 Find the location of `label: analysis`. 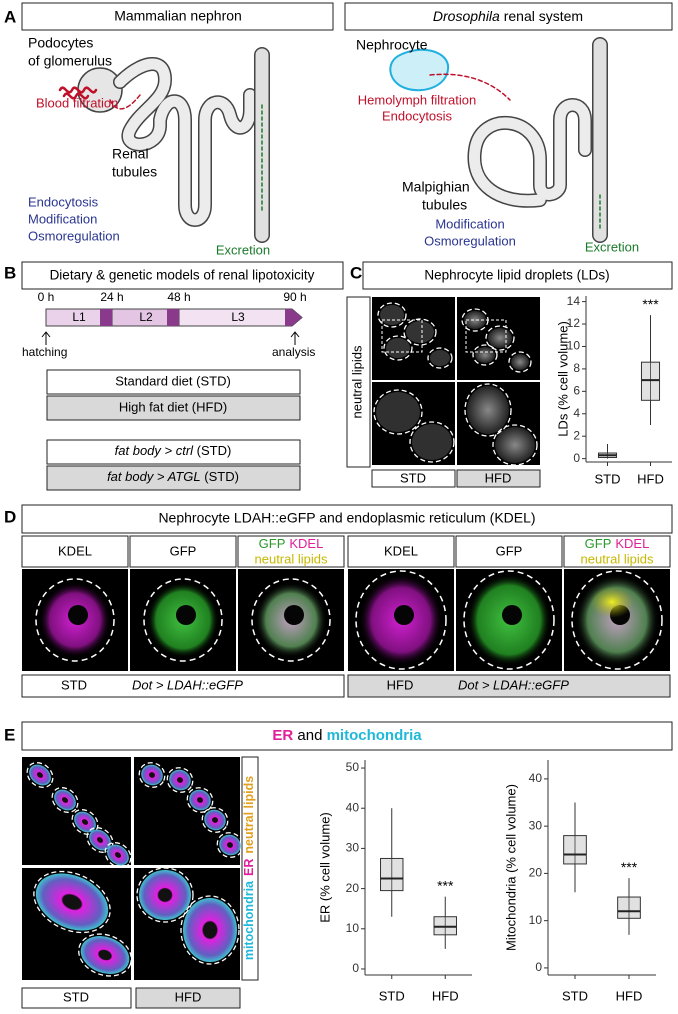

label: analysis is located at coordinates (293, 352).